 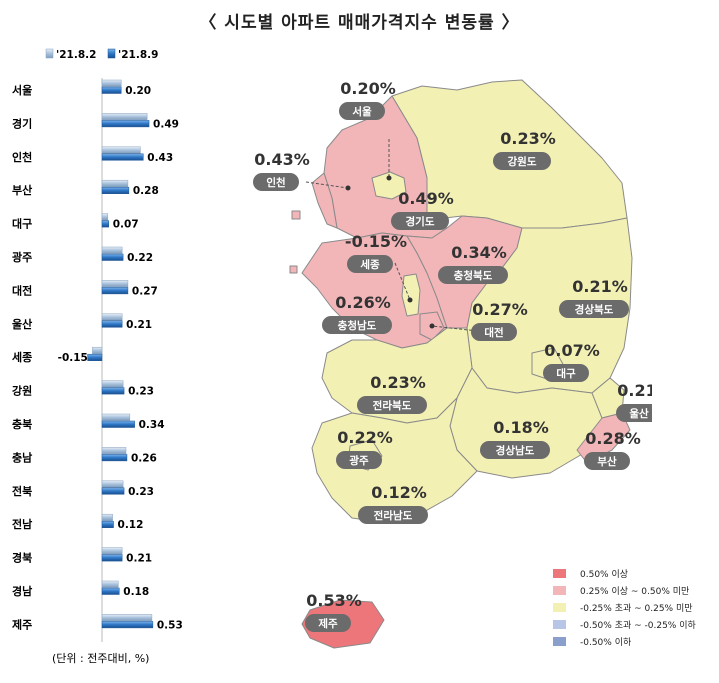 I want to click on region-value: 0.20%, so click(x=368, y=88).